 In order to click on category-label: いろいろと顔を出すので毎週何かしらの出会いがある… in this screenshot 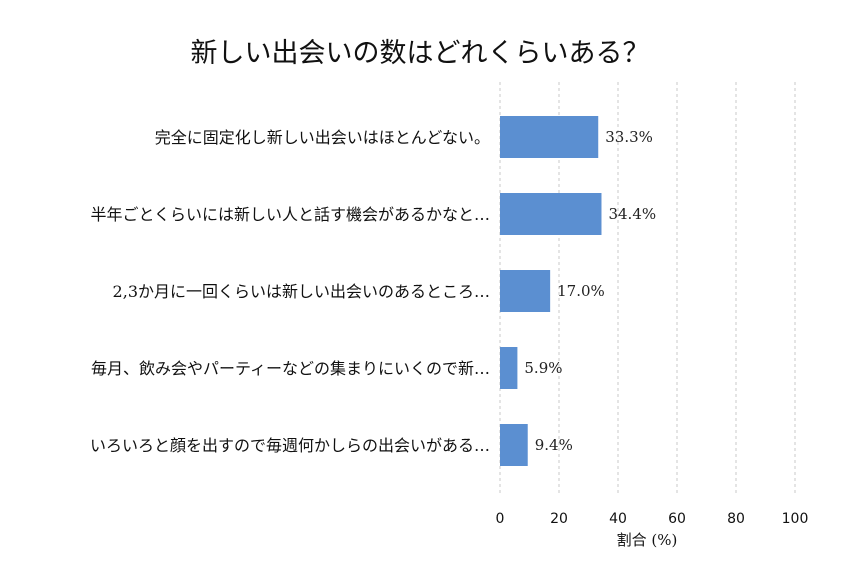, I will do `click(290, 445)`.